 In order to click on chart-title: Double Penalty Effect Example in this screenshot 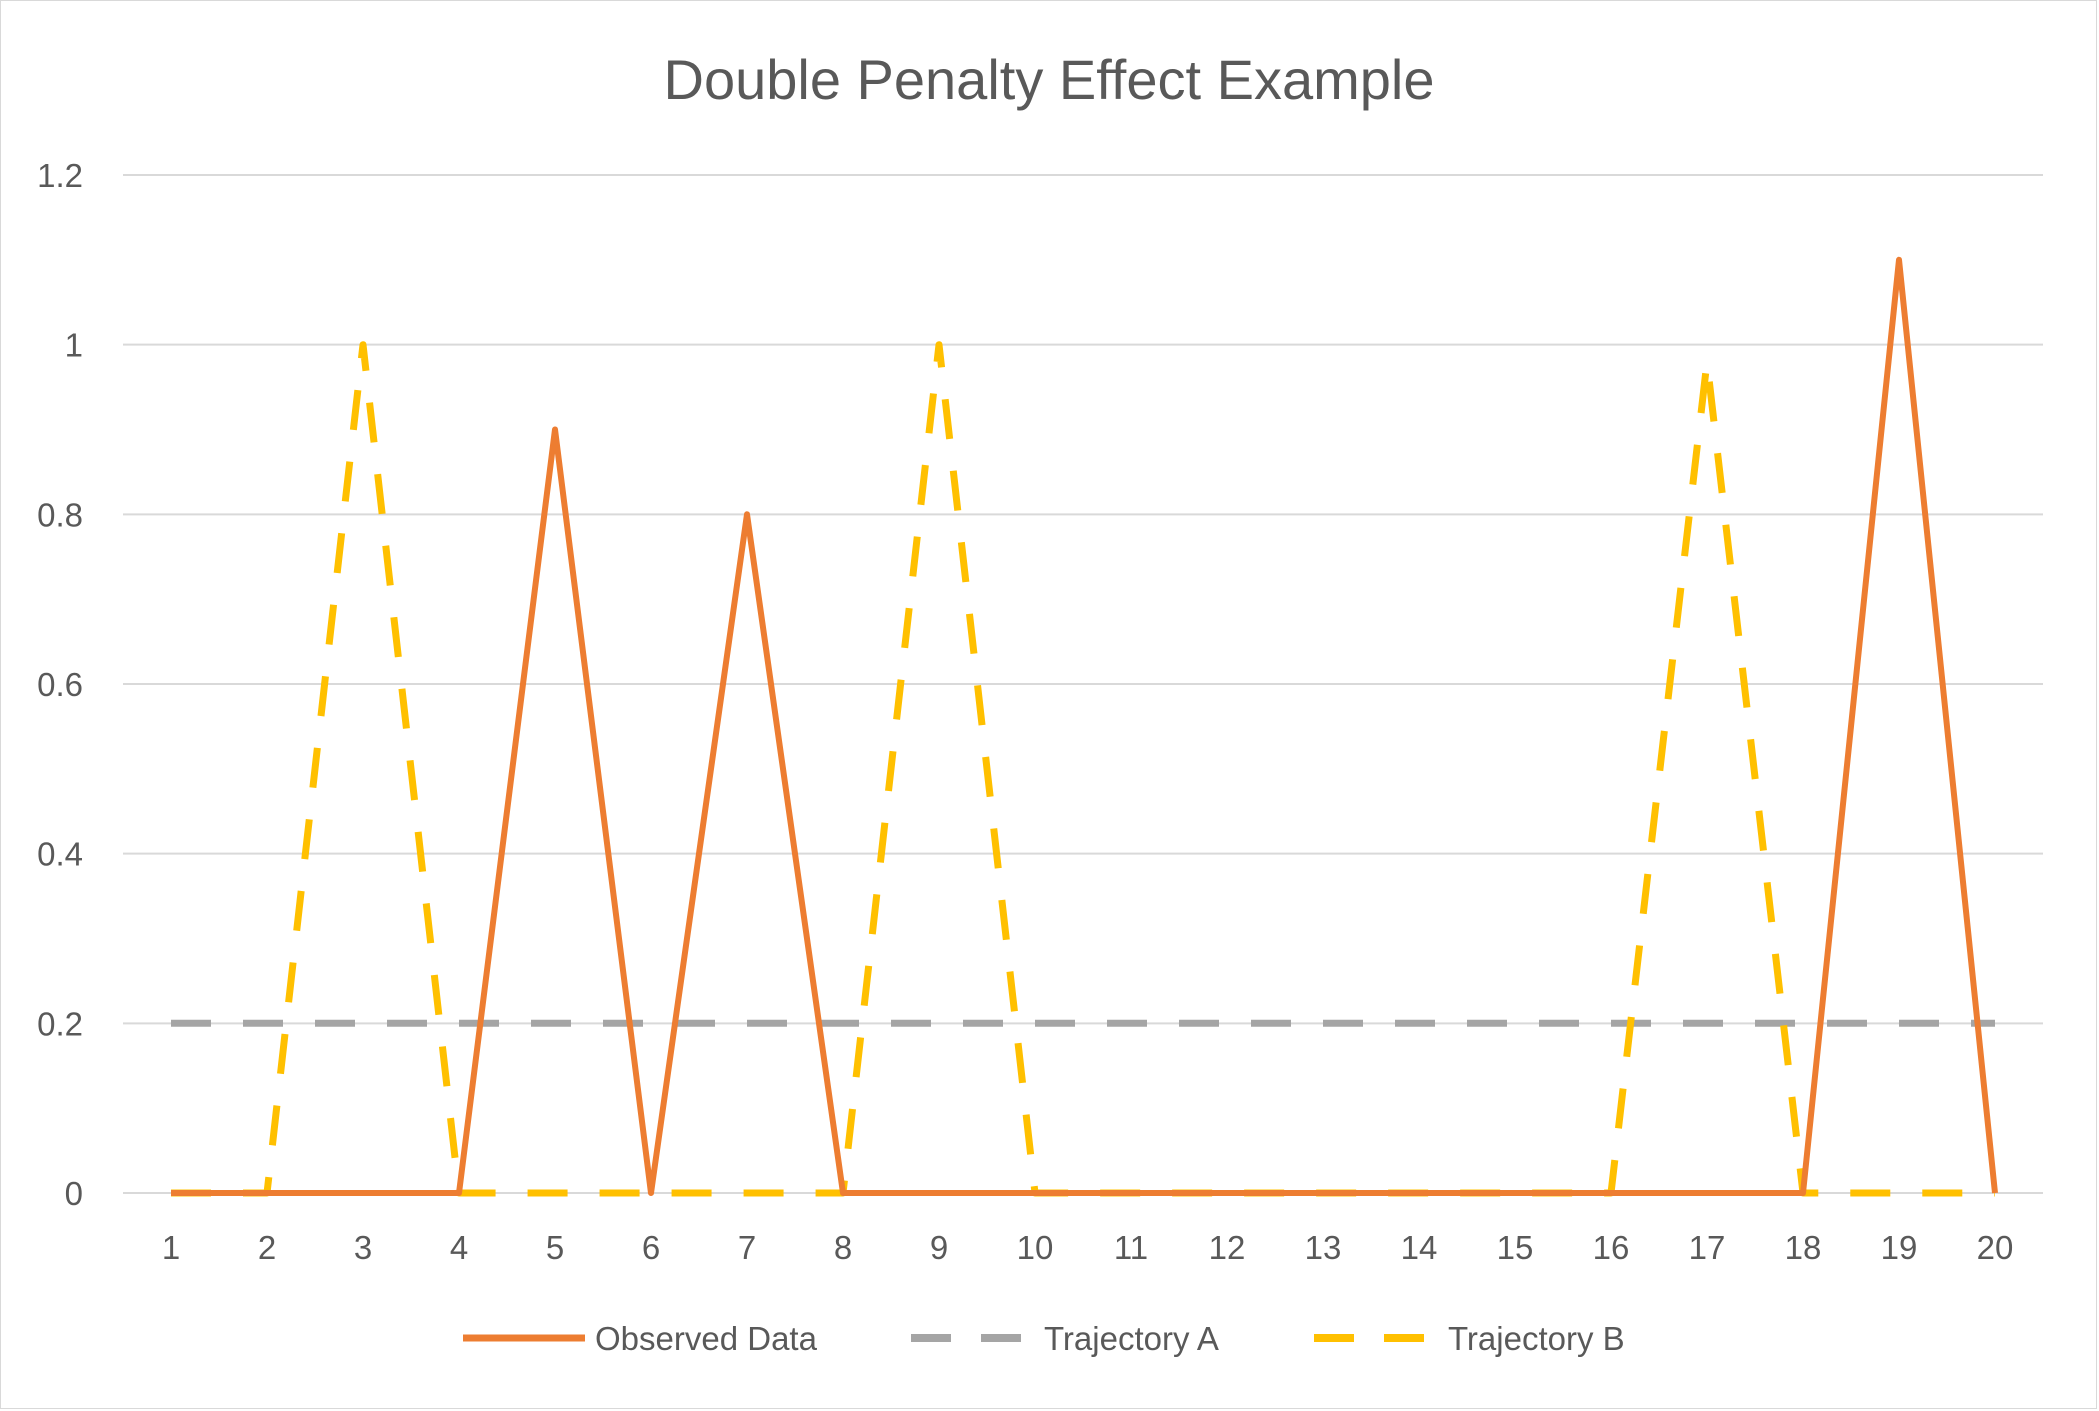, I will do `click(1049, 79)`.